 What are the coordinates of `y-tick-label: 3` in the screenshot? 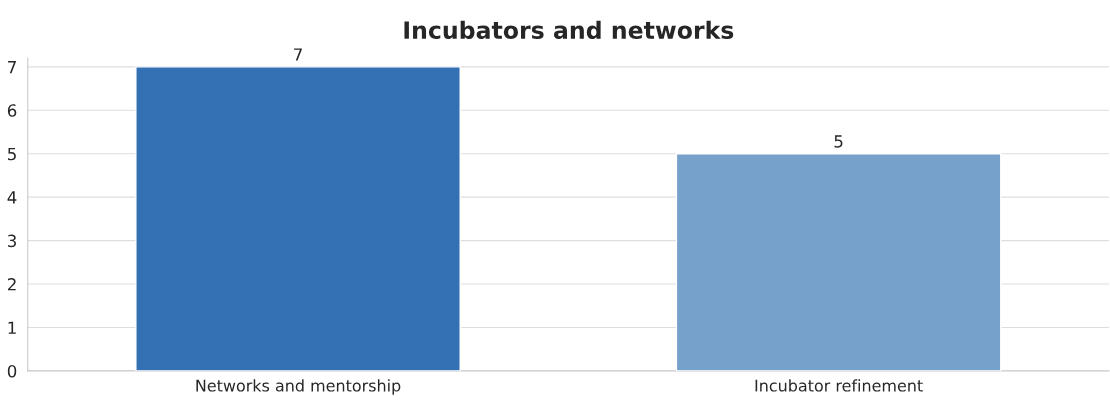 It's located at (12, 241).